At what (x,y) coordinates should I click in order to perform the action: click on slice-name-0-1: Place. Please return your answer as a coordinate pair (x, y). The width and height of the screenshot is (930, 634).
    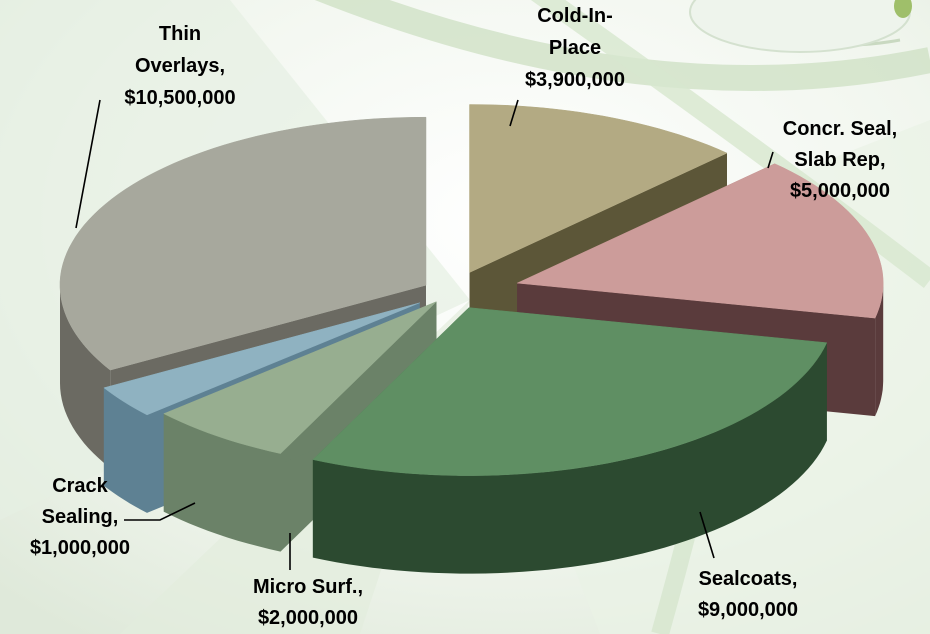
    Looking at the image, I should click on (575, 48).